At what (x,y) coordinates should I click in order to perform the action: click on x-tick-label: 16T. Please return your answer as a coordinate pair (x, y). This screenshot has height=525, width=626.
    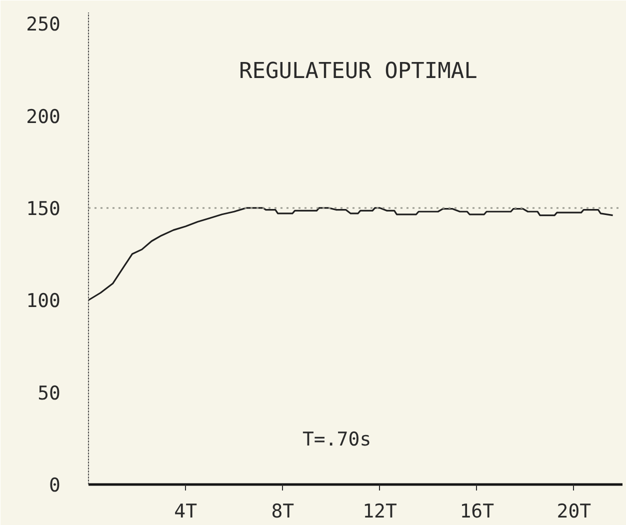
    Looking at the image, I should click on (477, 511).